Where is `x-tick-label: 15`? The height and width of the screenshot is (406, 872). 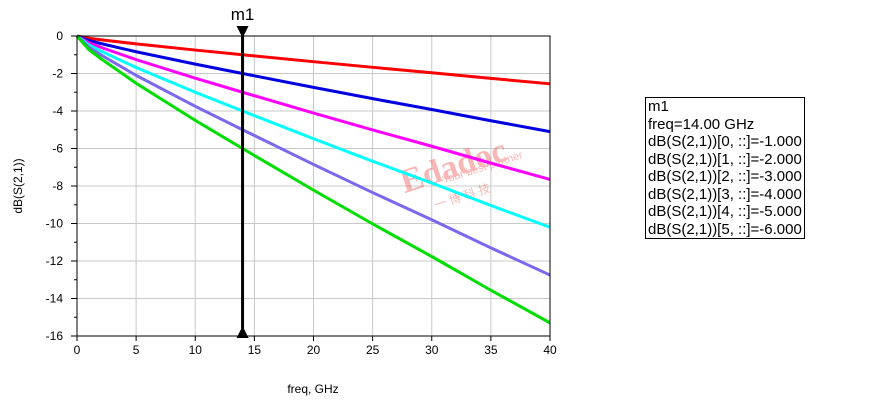 x-tick-label: 15 is located at coordinates (255, 350).